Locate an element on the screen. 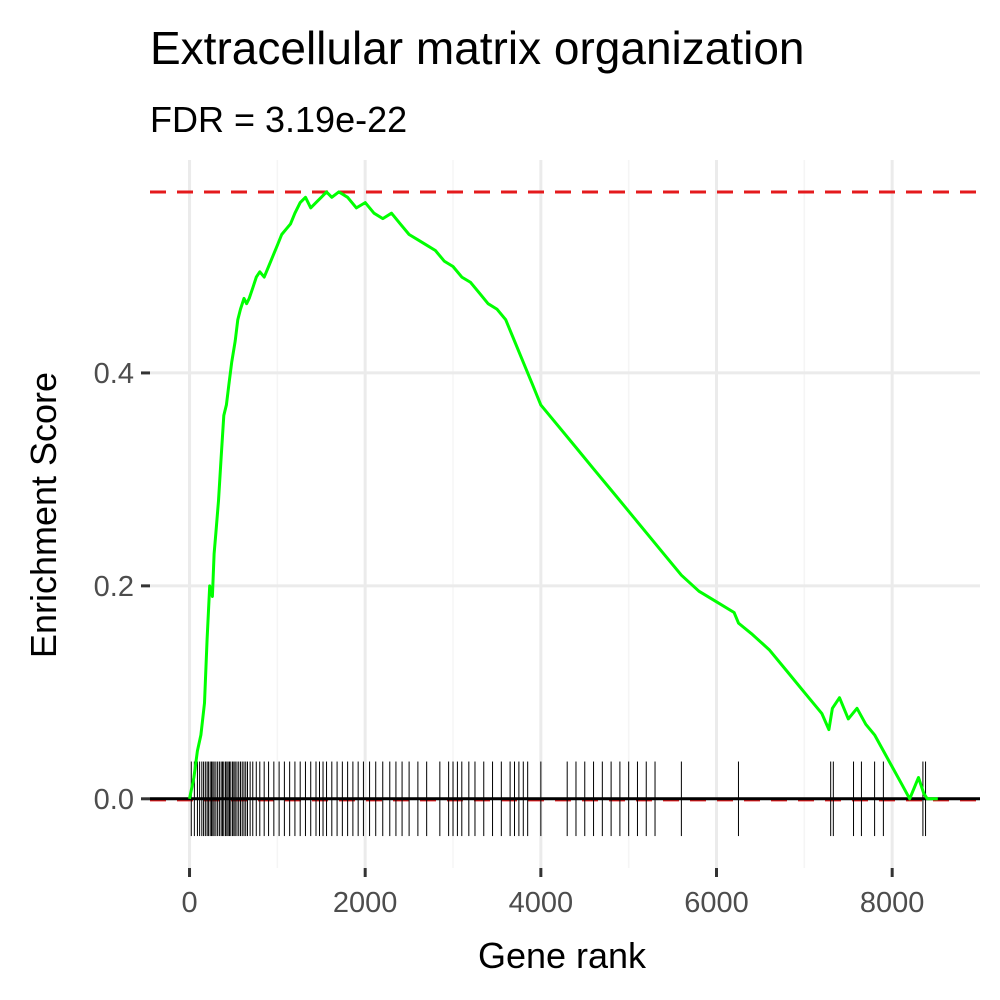  x-axis-title: Gene rank is located at coordinates (562, 955).